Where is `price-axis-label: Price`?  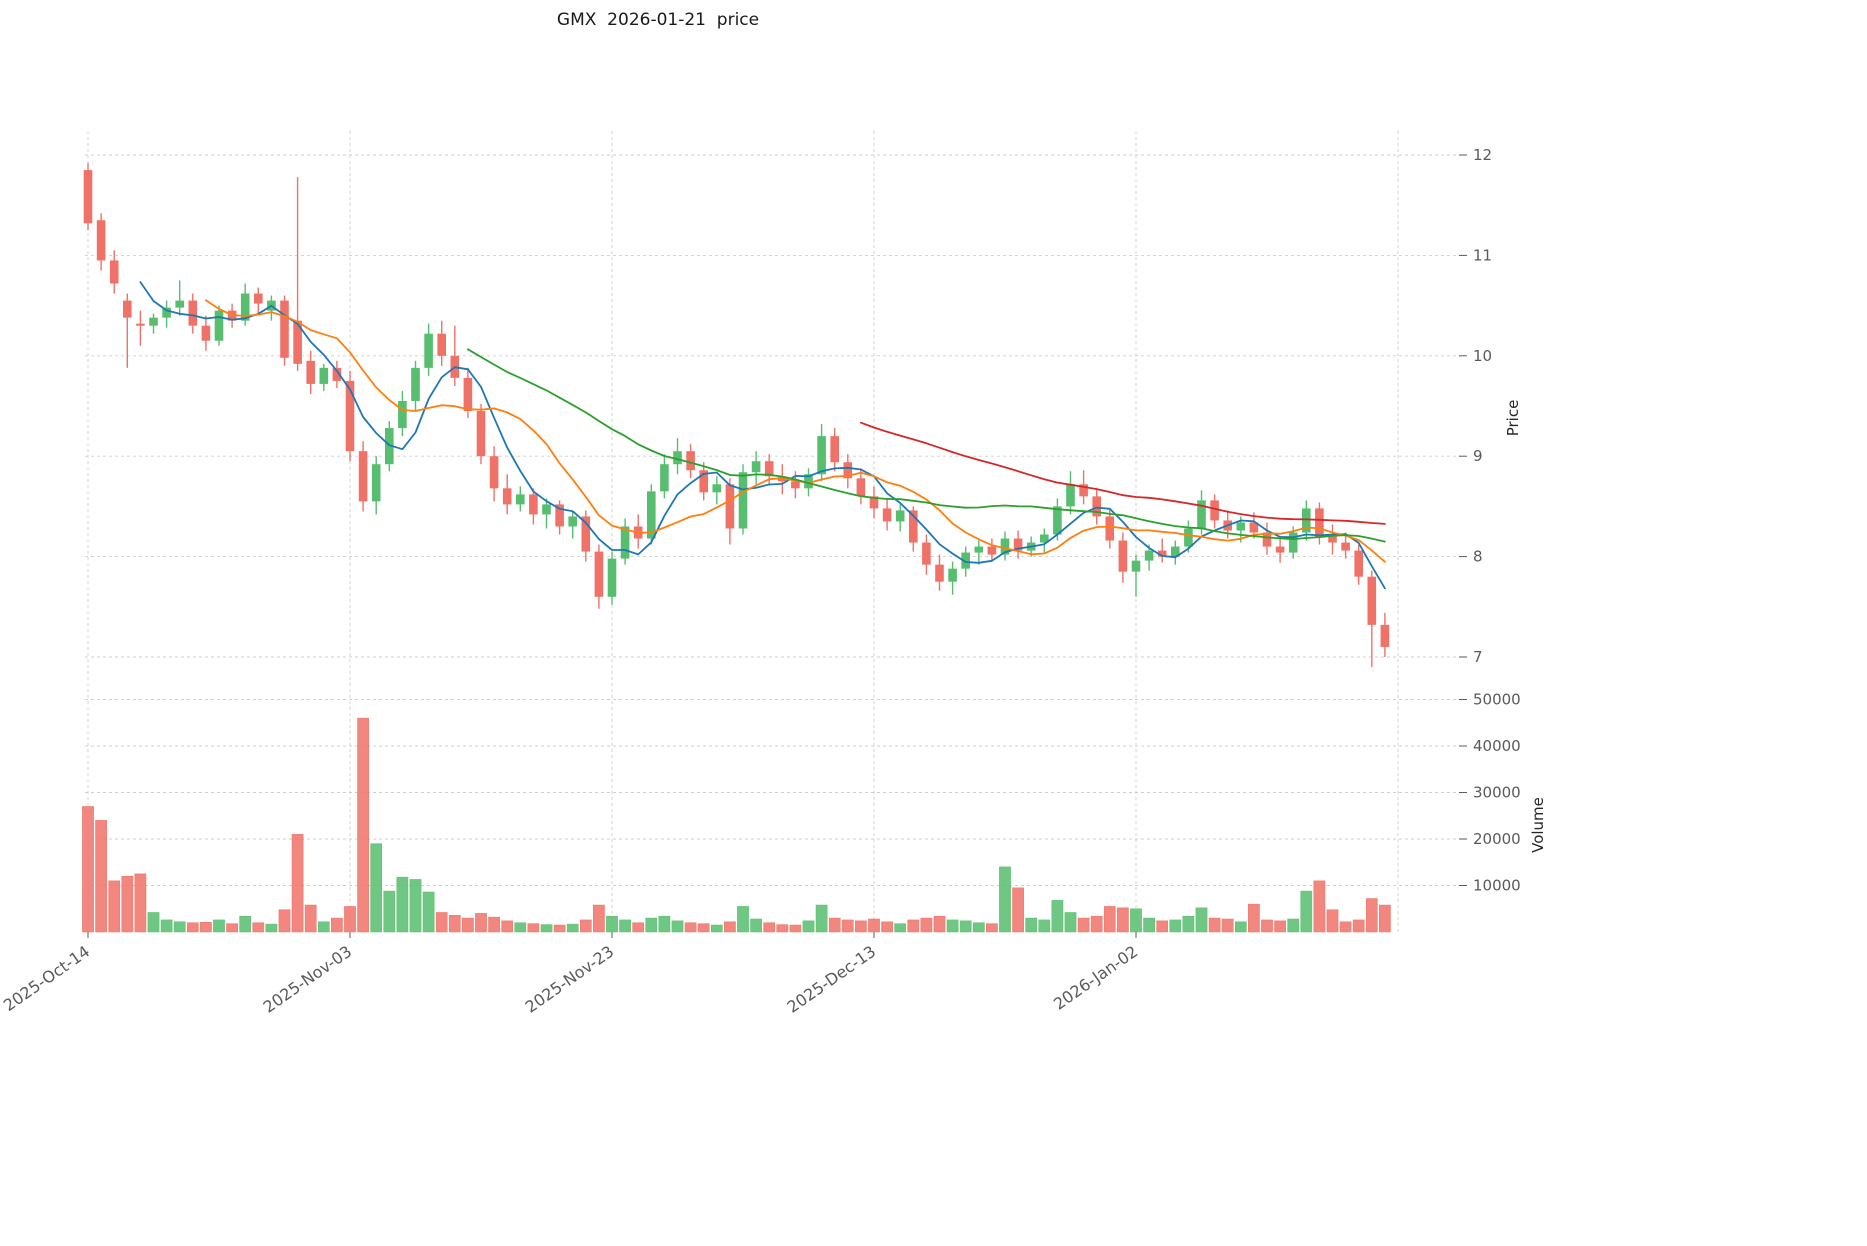 price-axis-label: Price is located at coordinates (1513, 418).